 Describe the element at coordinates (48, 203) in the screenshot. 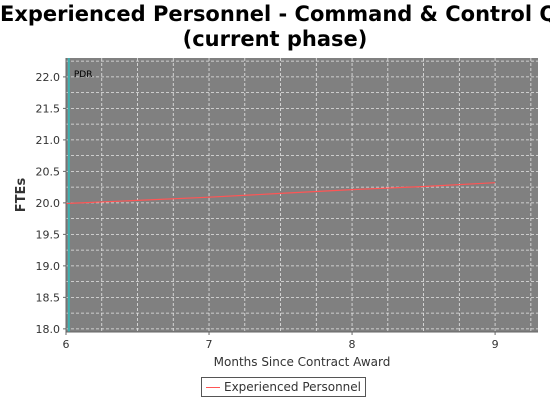

I see `y-tick-label: 20.0` at that location.